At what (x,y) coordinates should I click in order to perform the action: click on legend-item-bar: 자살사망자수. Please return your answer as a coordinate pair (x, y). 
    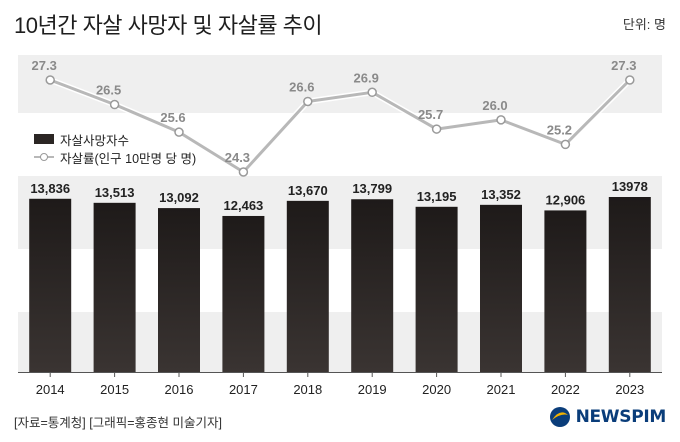
    Looking at the image, I should click on (115, 139).